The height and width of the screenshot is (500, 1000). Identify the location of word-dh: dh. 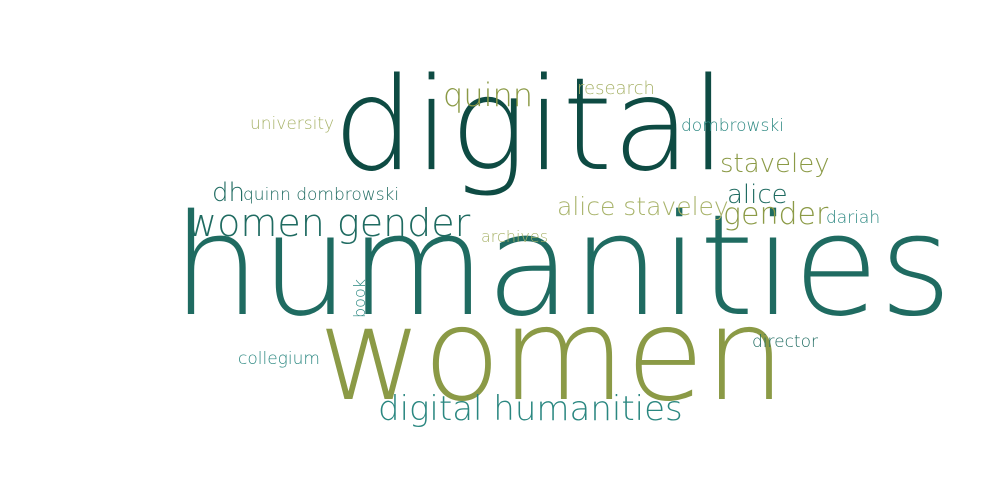
(228, 193).